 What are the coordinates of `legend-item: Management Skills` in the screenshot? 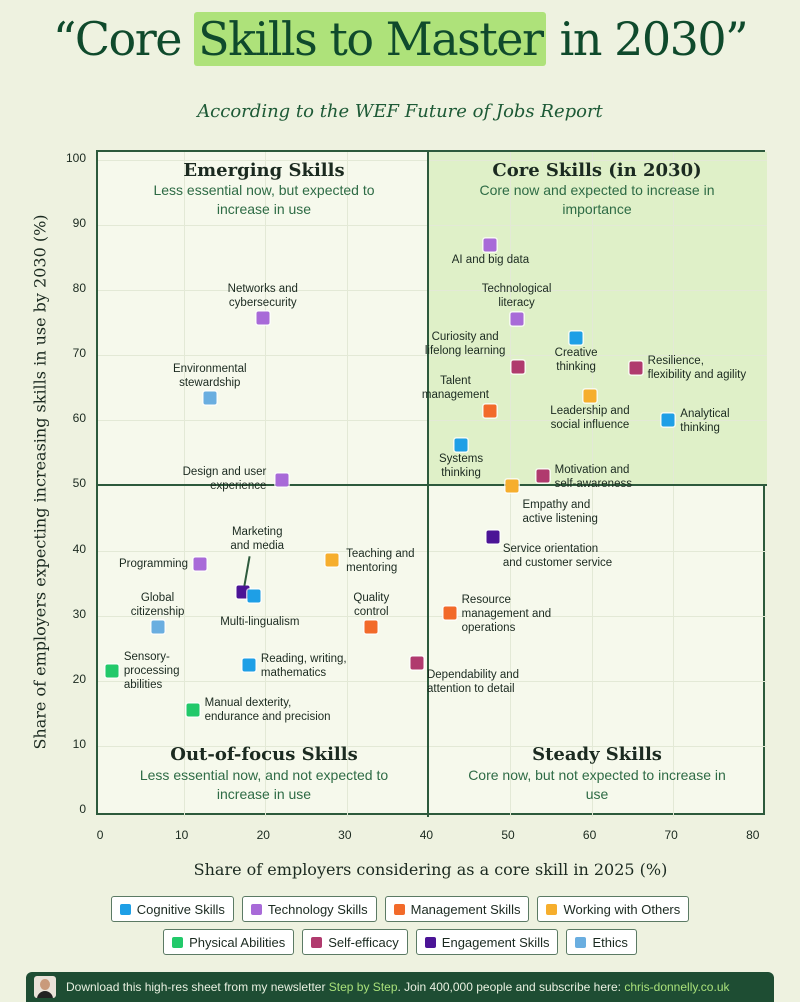 It's located at (457, 909).